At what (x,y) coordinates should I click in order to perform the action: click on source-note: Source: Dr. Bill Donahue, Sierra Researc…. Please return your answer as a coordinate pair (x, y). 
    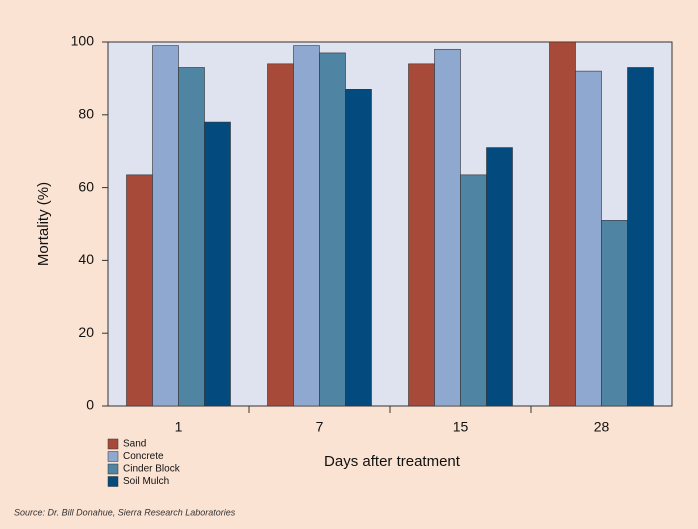
    Looking at the image, I should click on (125, 512).